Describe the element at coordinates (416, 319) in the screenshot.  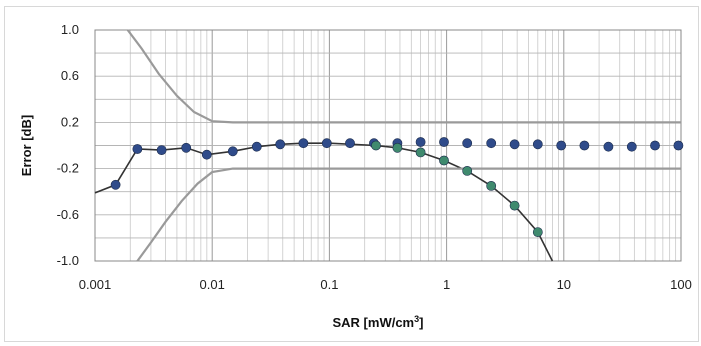
I see `x-axis-title-superscript: 3` at that location.